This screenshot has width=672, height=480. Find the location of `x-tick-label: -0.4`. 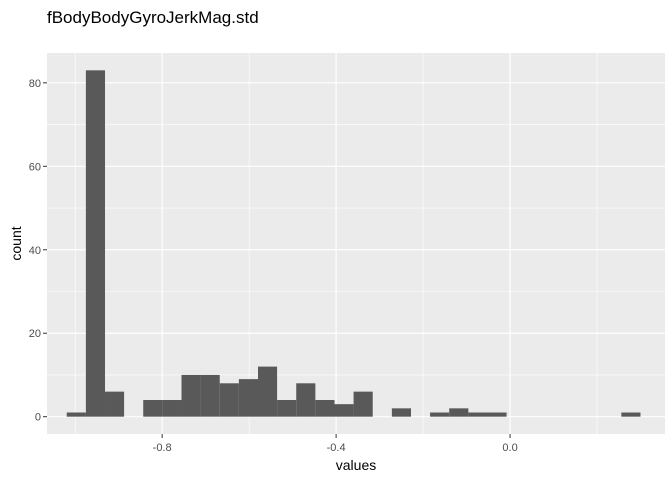

x-tick-label: -0.4 is located at coordinates (336, 448).